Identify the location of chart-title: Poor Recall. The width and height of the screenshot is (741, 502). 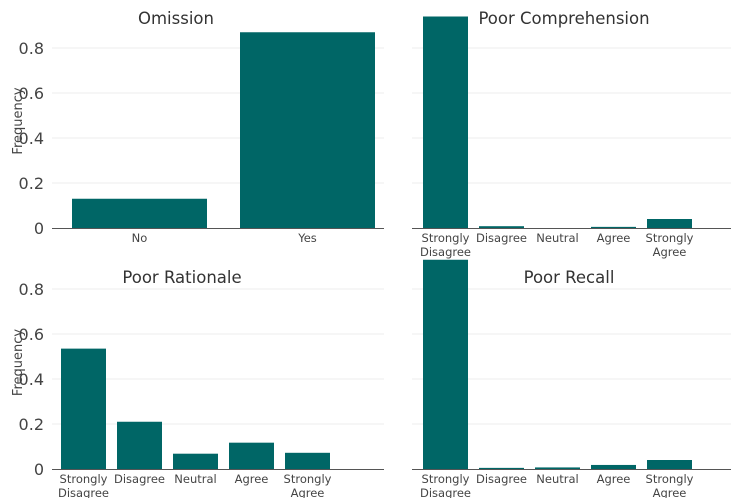
(569, 277).